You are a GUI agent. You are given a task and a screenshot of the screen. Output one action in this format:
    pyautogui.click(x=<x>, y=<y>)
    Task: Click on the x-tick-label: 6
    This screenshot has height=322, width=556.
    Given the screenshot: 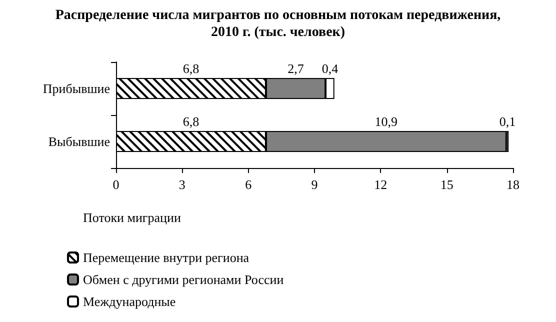 What is the action you would take?
    pyautogui.click(x=248, y=184)
    